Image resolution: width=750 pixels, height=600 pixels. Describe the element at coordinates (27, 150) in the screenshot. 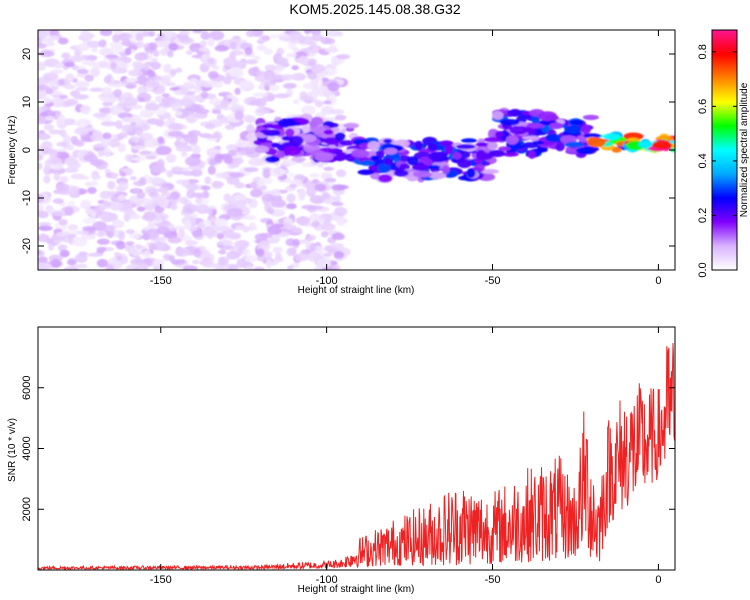

I see `y-tick-label: 0` at that location.